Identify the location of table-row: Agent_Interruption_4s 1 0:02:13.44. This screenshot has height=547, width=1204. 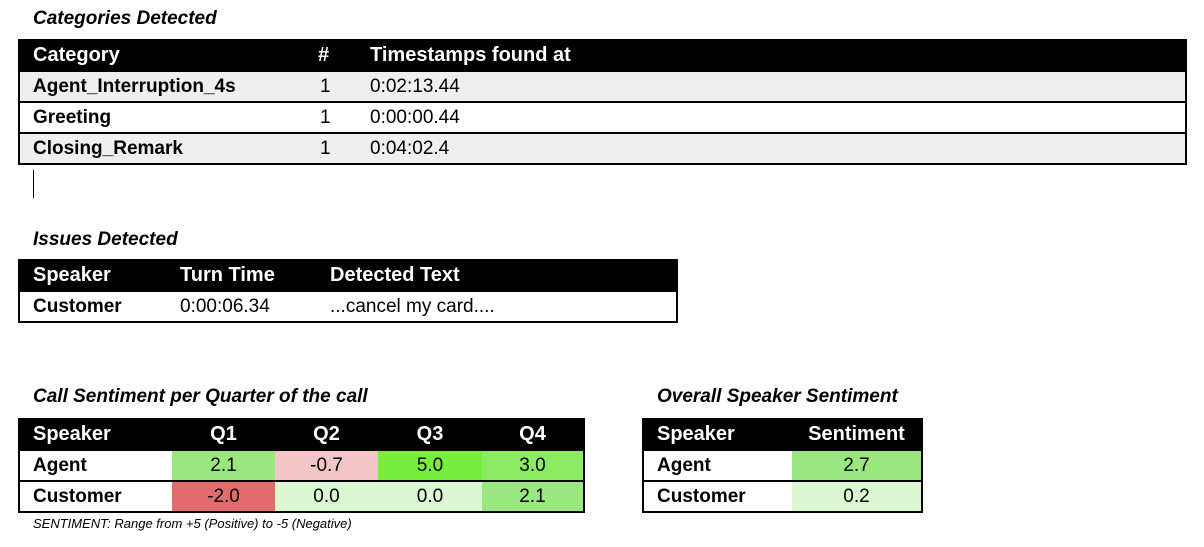
(602, 86).